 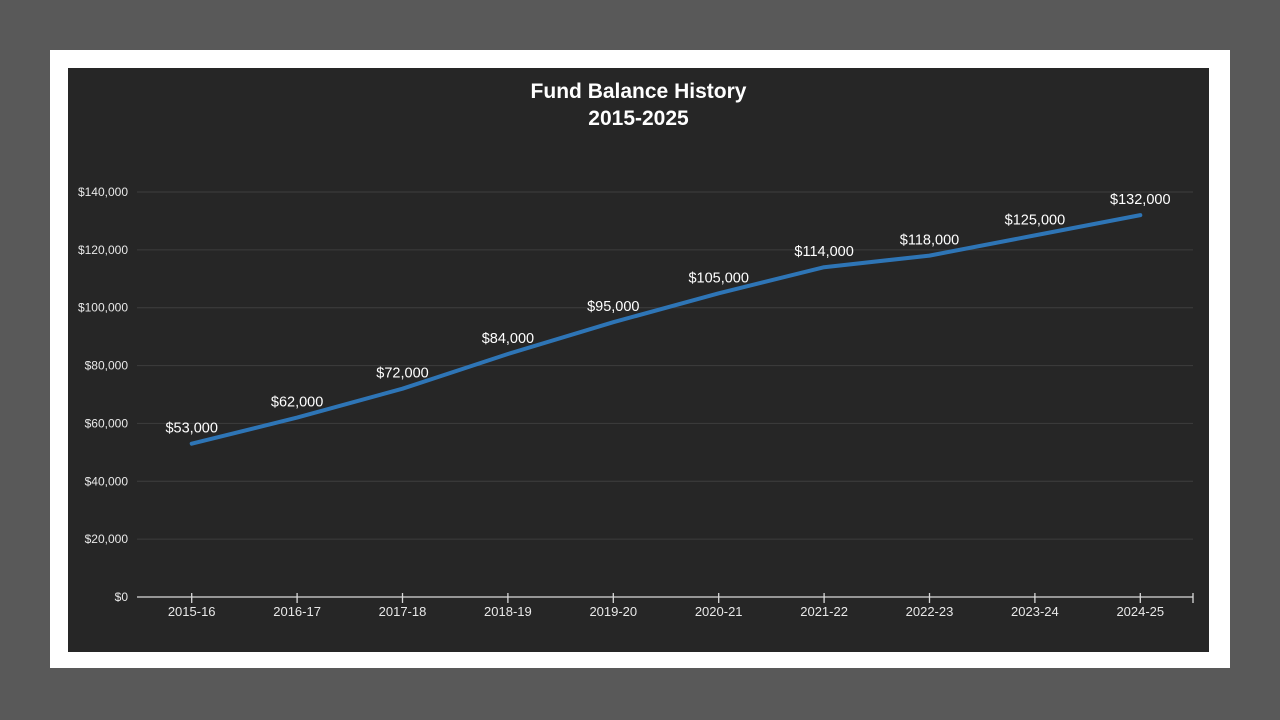 What do you see at coordinates (107, 423) in the screenshot?
I see `y-axis-label: $60,000` at bounding box center [107, 423].